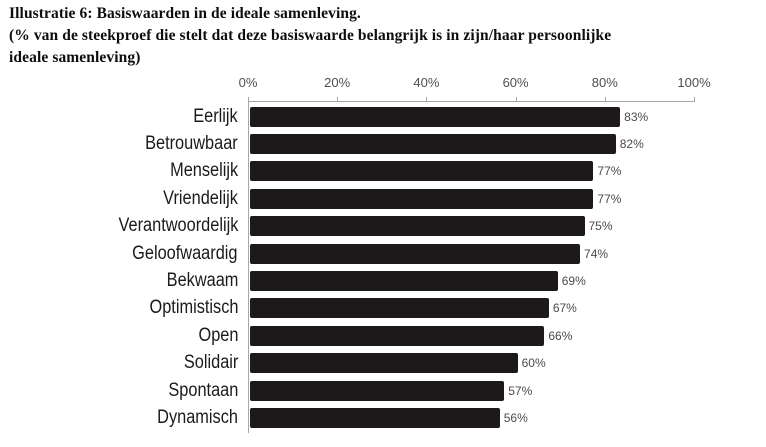  I want to click on bar-value-label: 74%, so click(596, 253).